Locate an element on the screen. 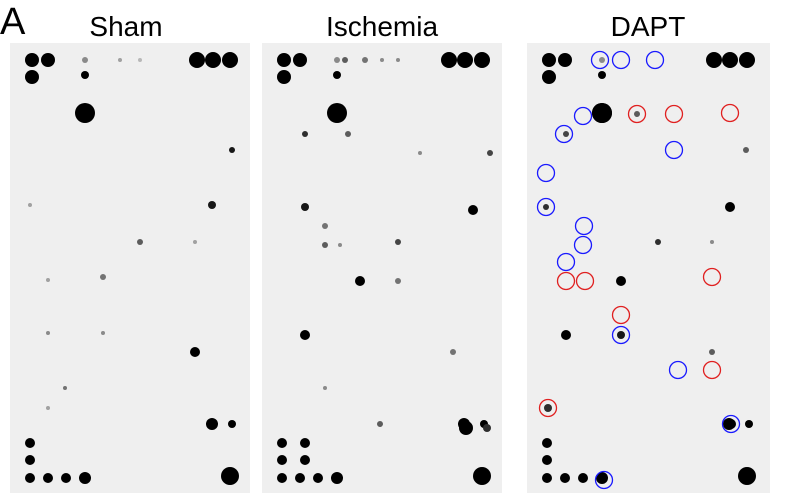 This screenshot has height=499, width=785. panel-title: Ischemia is located at coordinates (382, 26).